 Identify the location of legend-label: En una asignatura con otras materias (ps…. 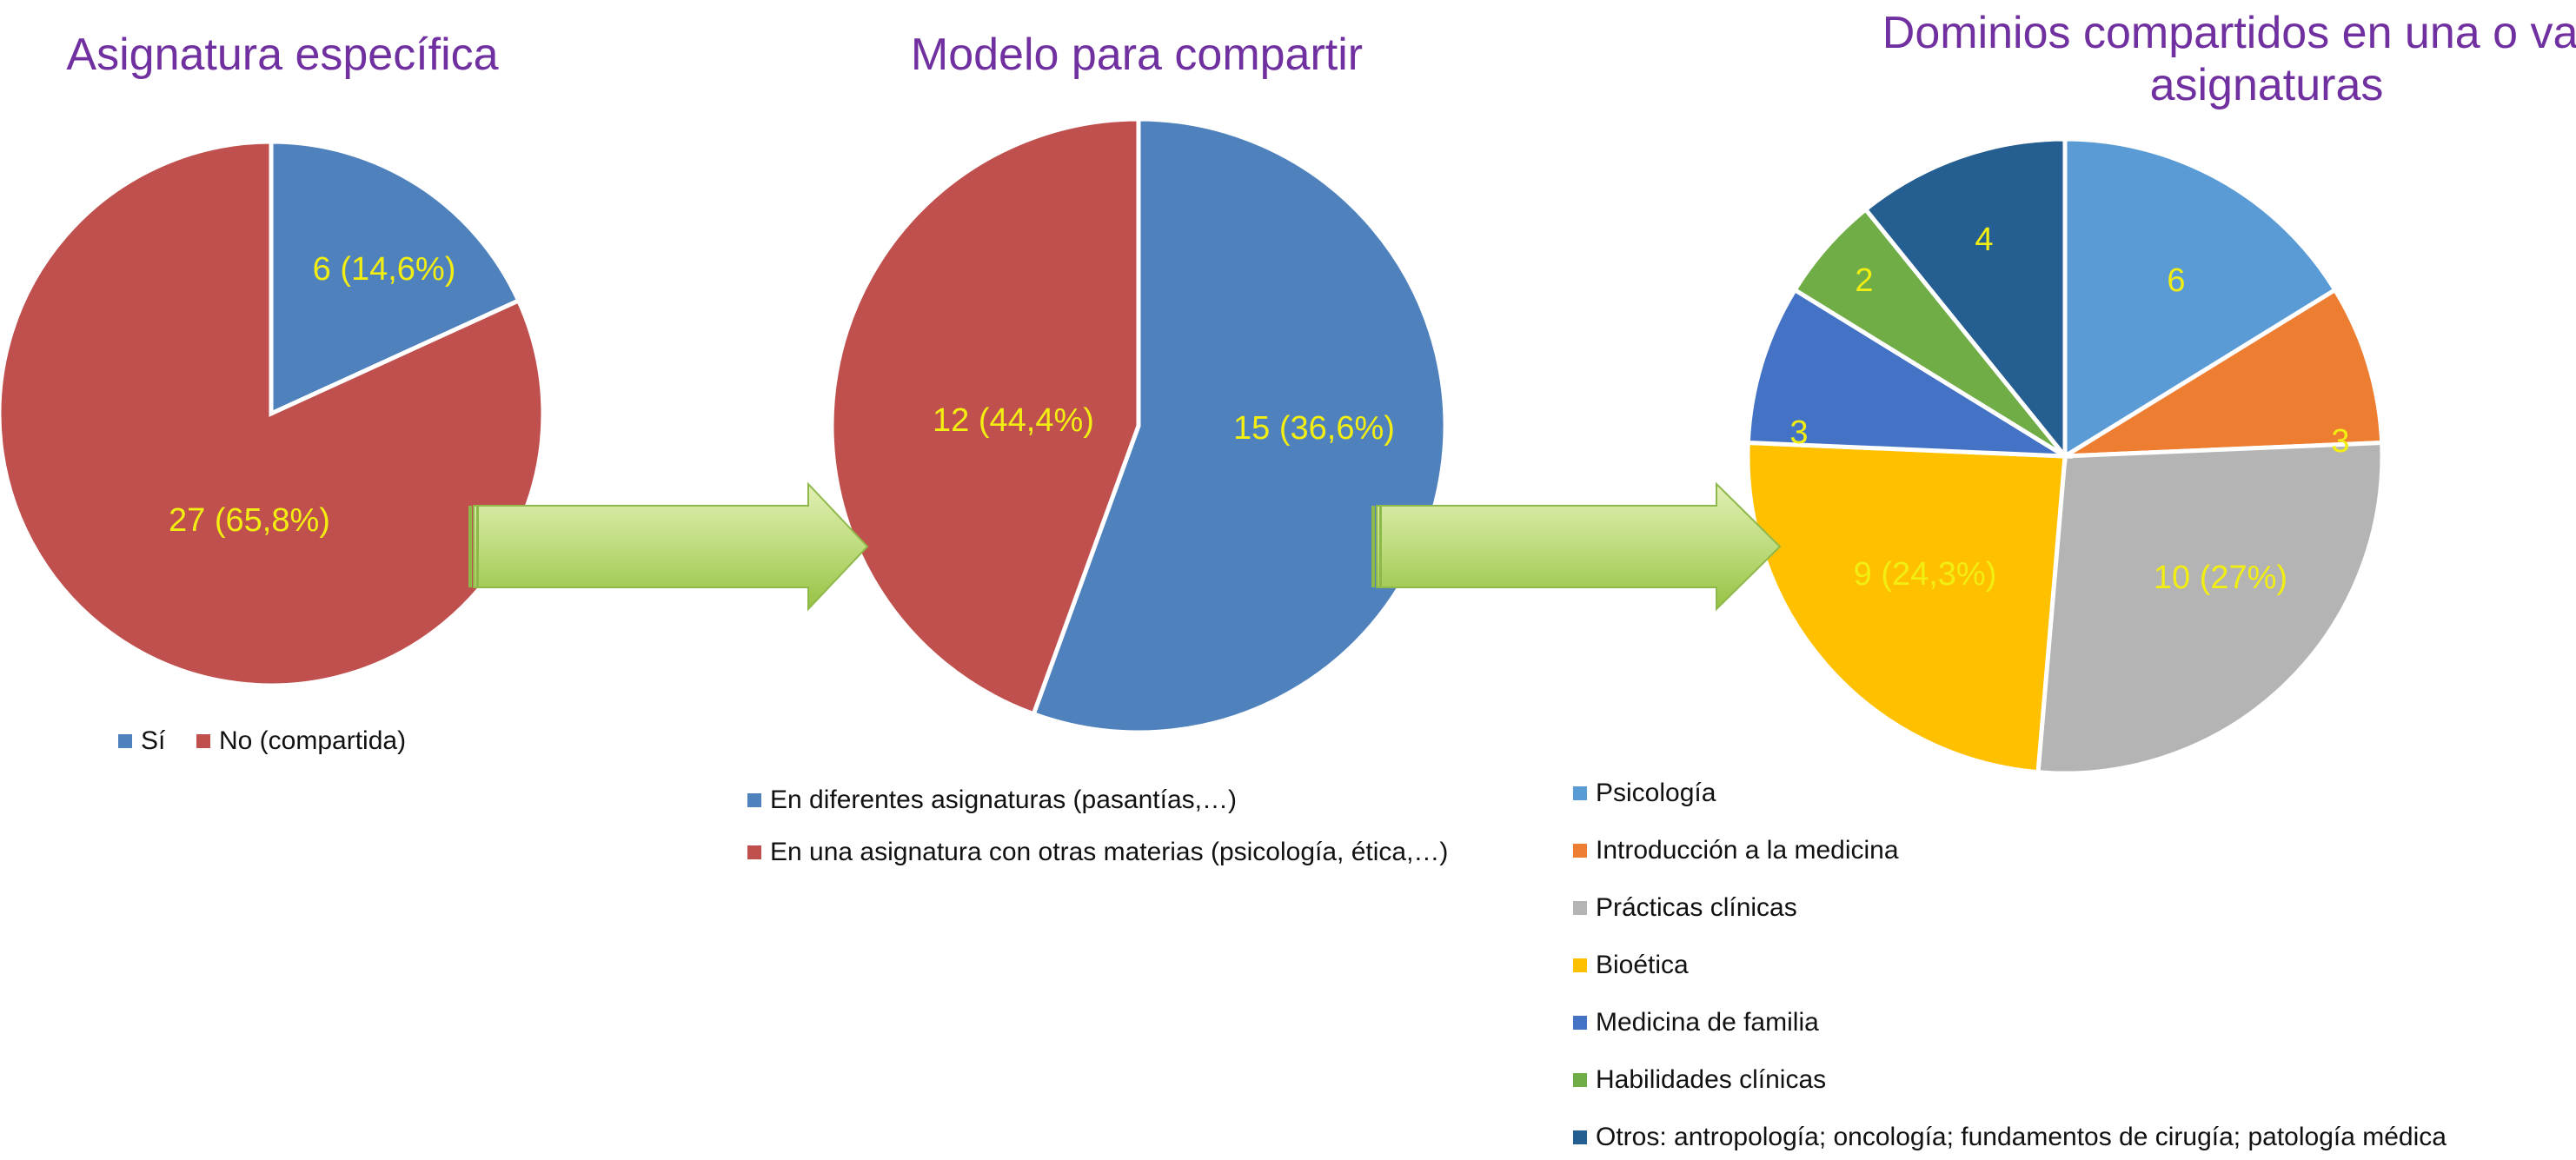
(1109, 852).